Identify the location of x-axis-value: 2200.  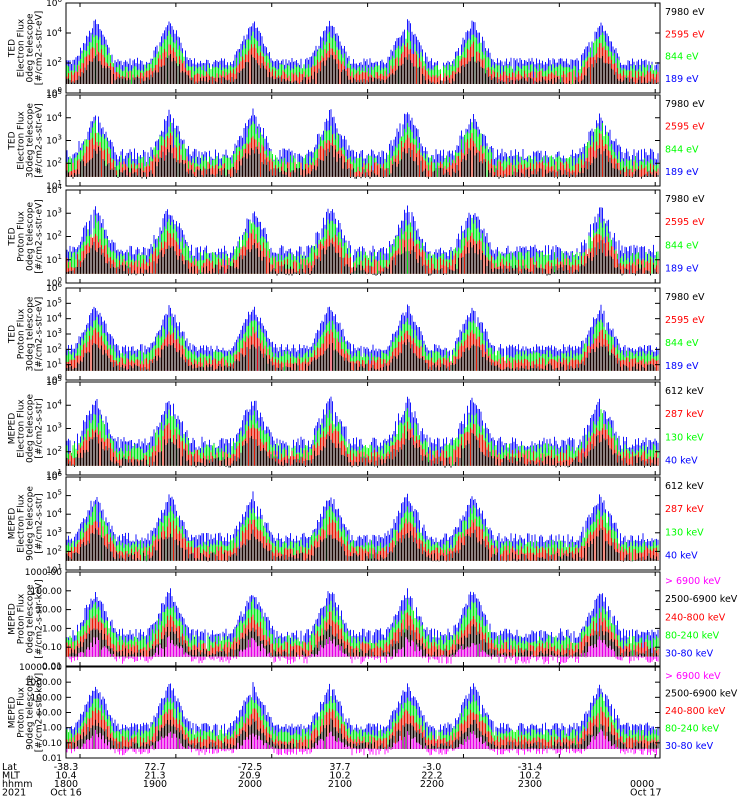
(432, 784).